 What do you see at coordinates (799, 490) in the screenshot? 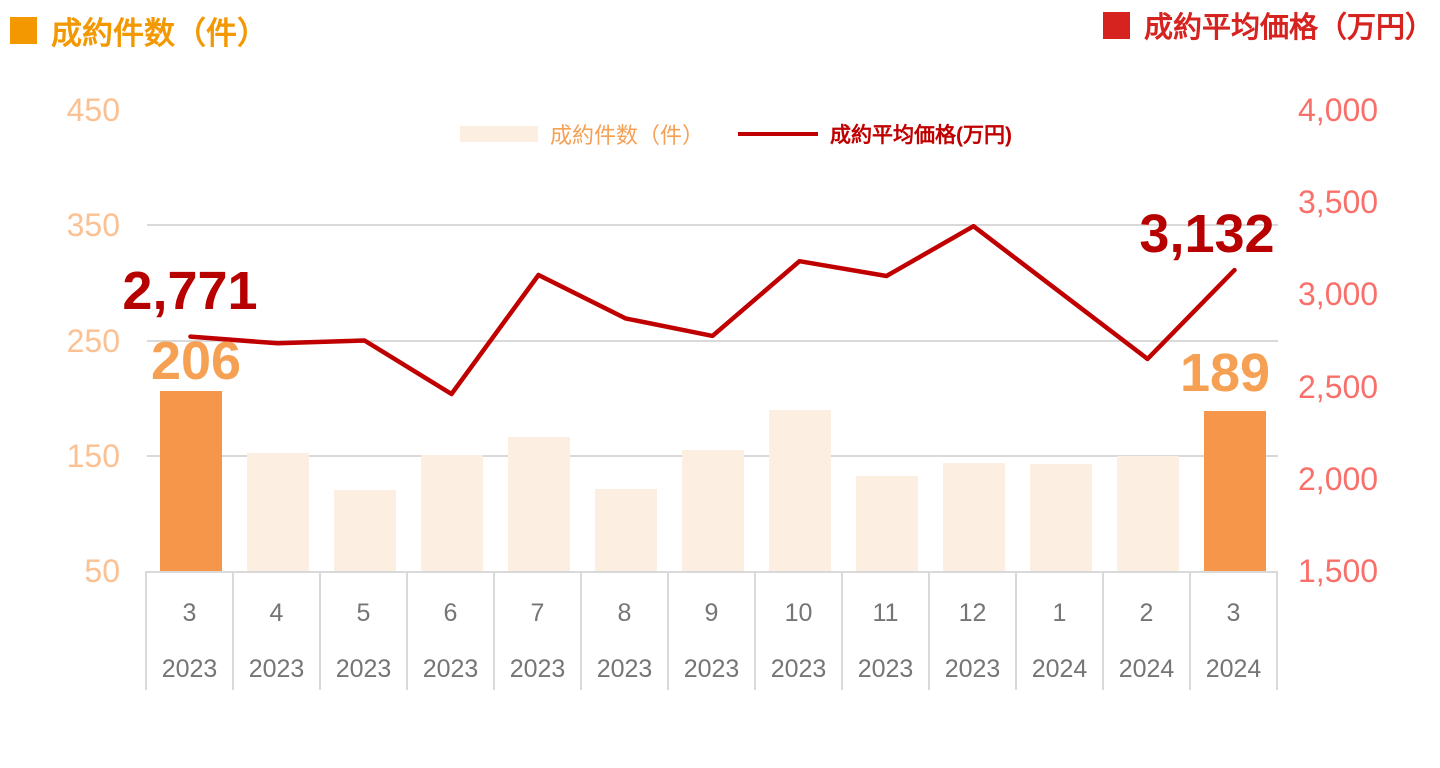
I see `bar-10-2023` at bounding box center [799, 490].